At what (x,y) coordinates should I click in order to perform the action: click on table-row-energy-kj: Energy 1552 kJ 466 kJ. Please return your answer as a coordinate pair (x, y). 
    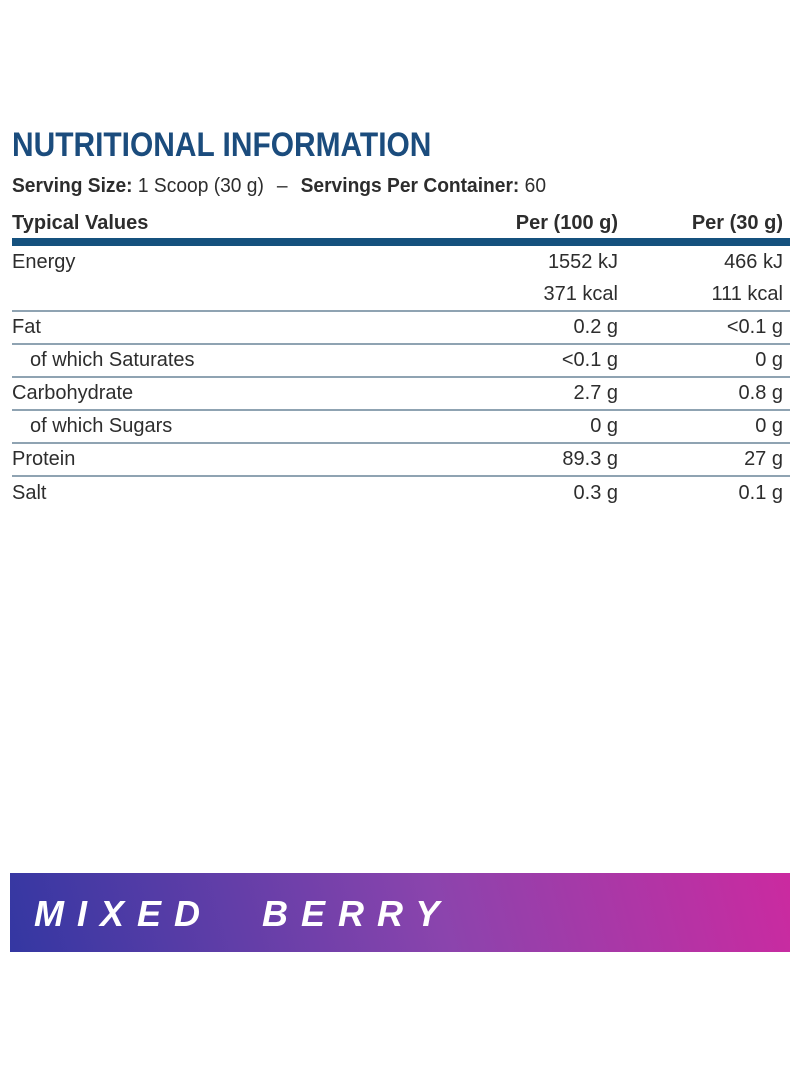
    Looking at the image, I should click on (401, 262).